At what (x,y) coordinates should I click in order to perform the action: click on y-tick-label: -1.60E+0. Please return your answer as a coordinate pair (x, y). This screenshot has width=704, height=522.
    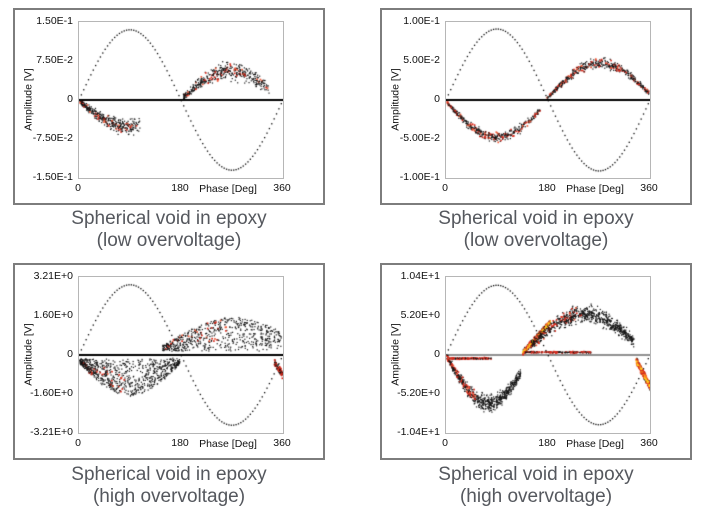
    Looking at the image, I should click on (51, 393).